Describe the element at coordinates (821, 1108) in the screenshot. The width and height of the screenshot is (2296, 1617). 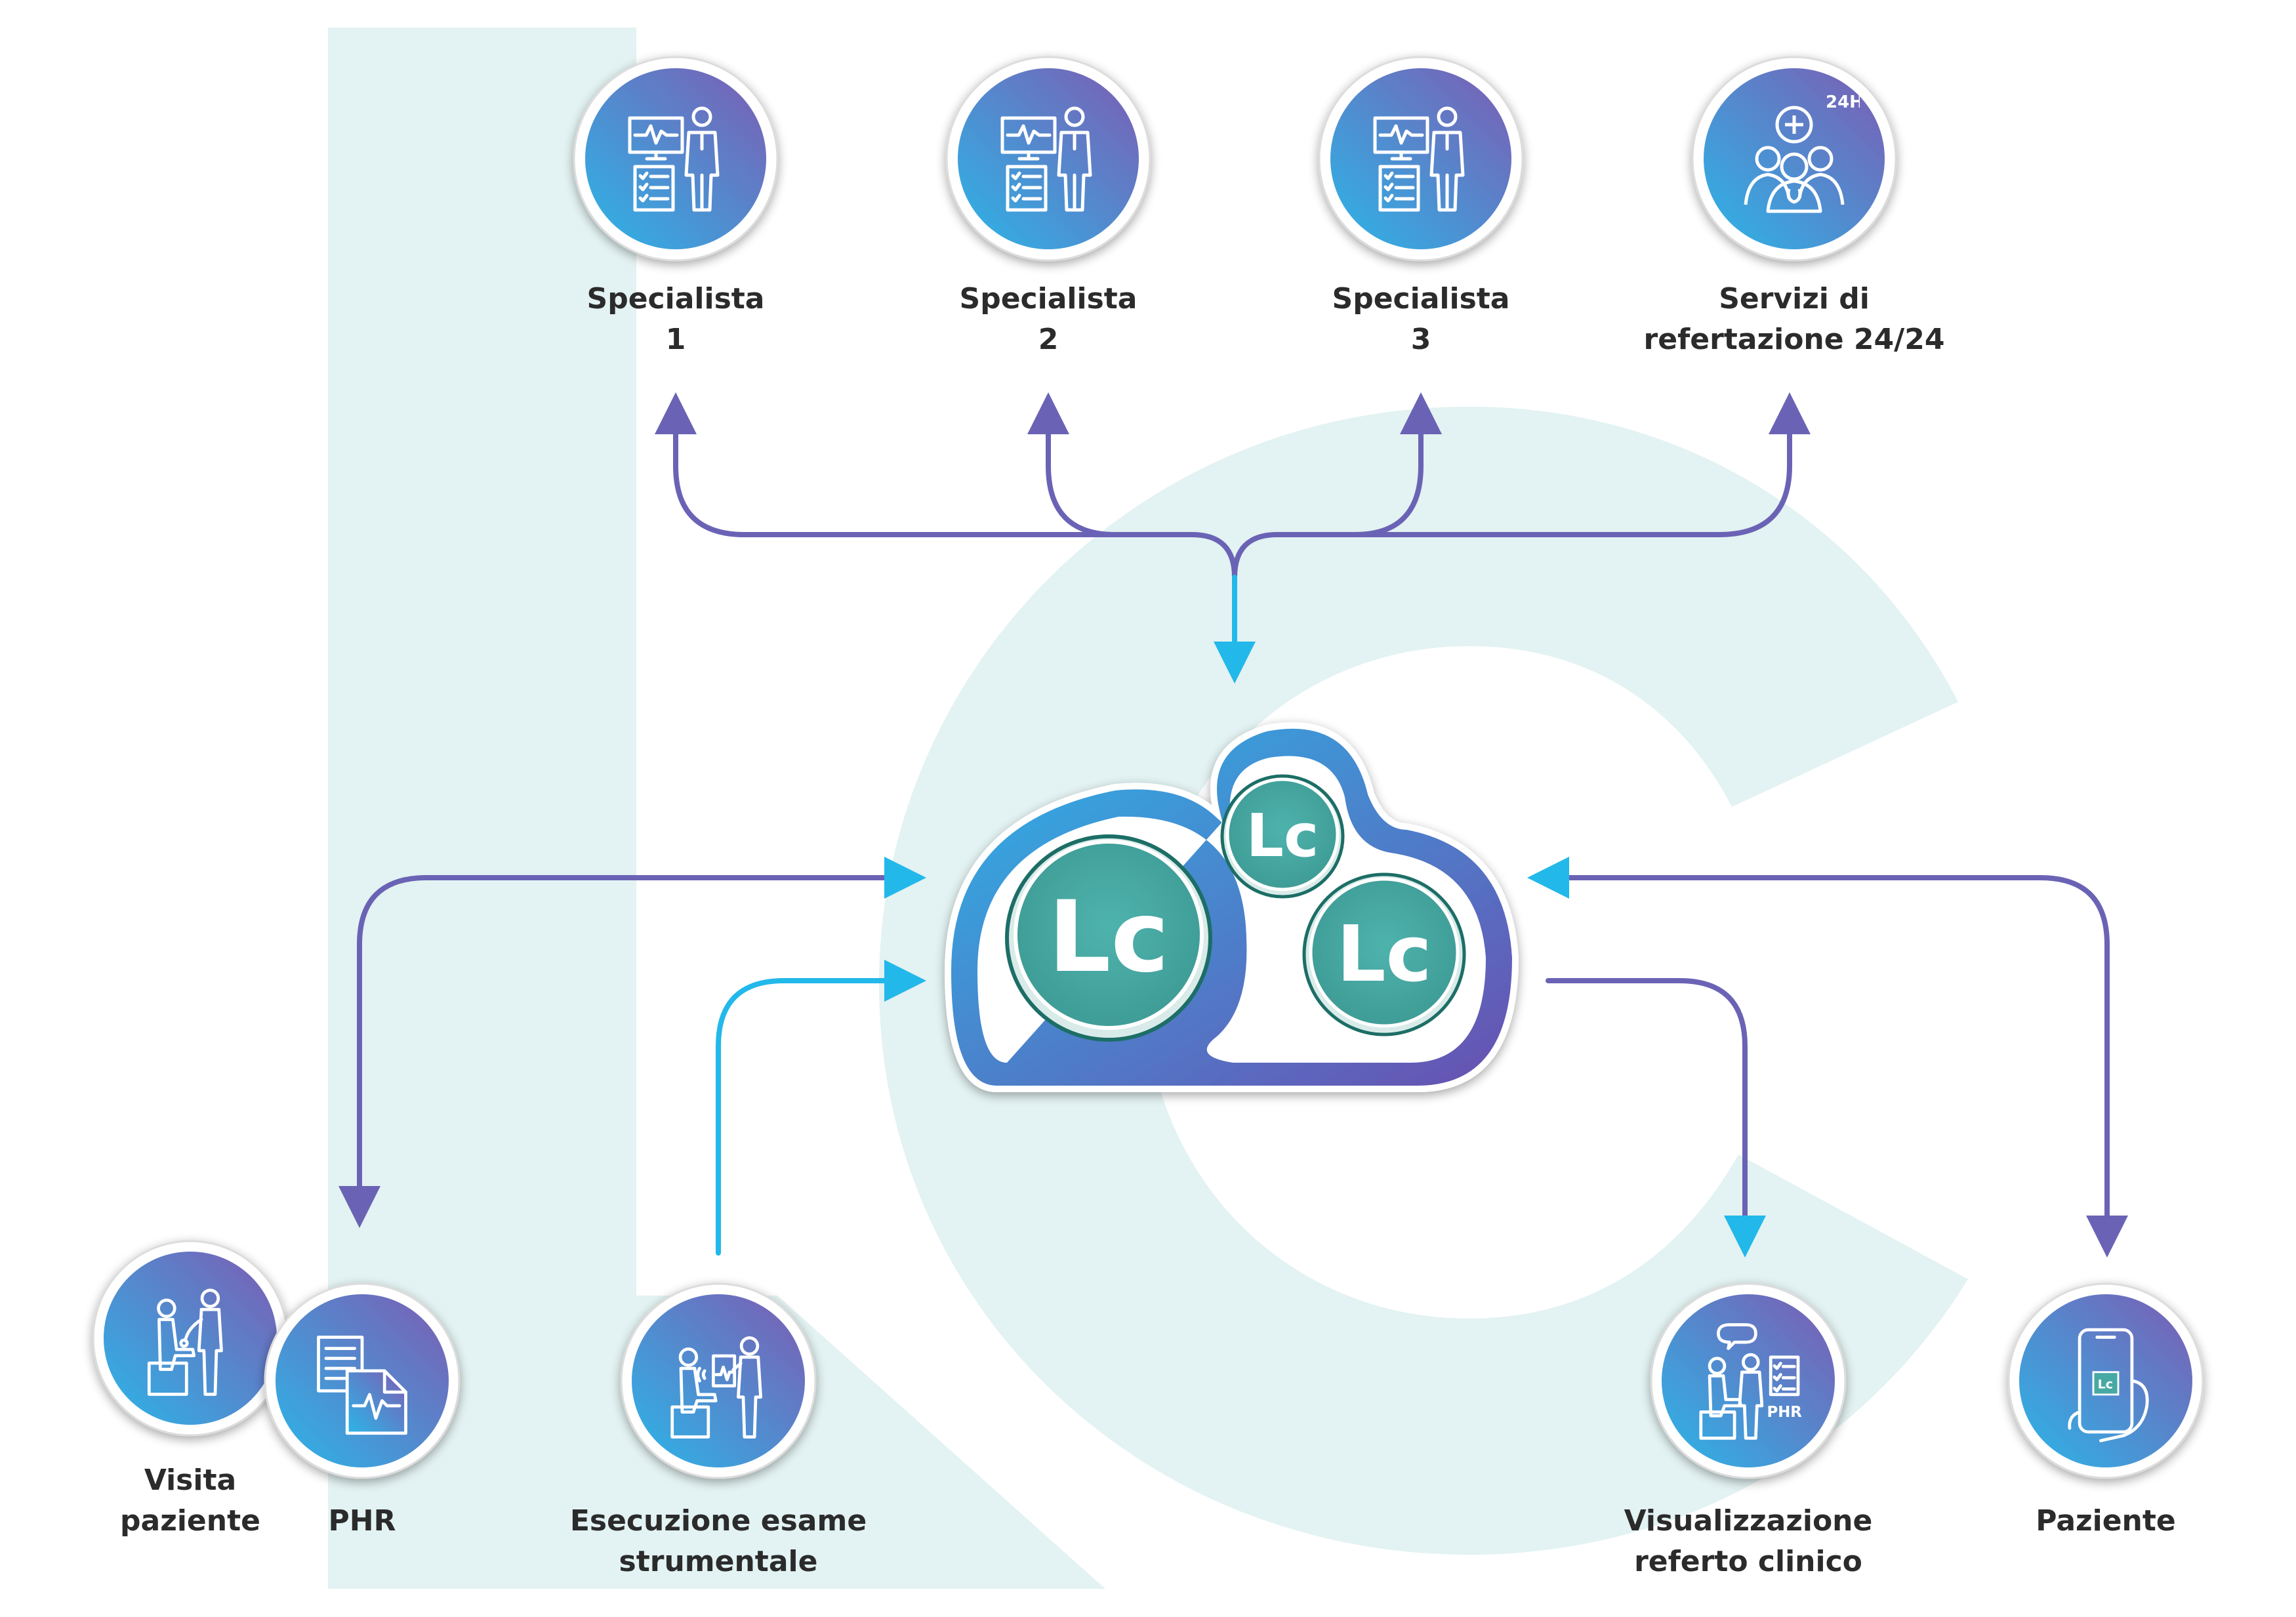
I see `connector-exam-to-cloud` at that location.